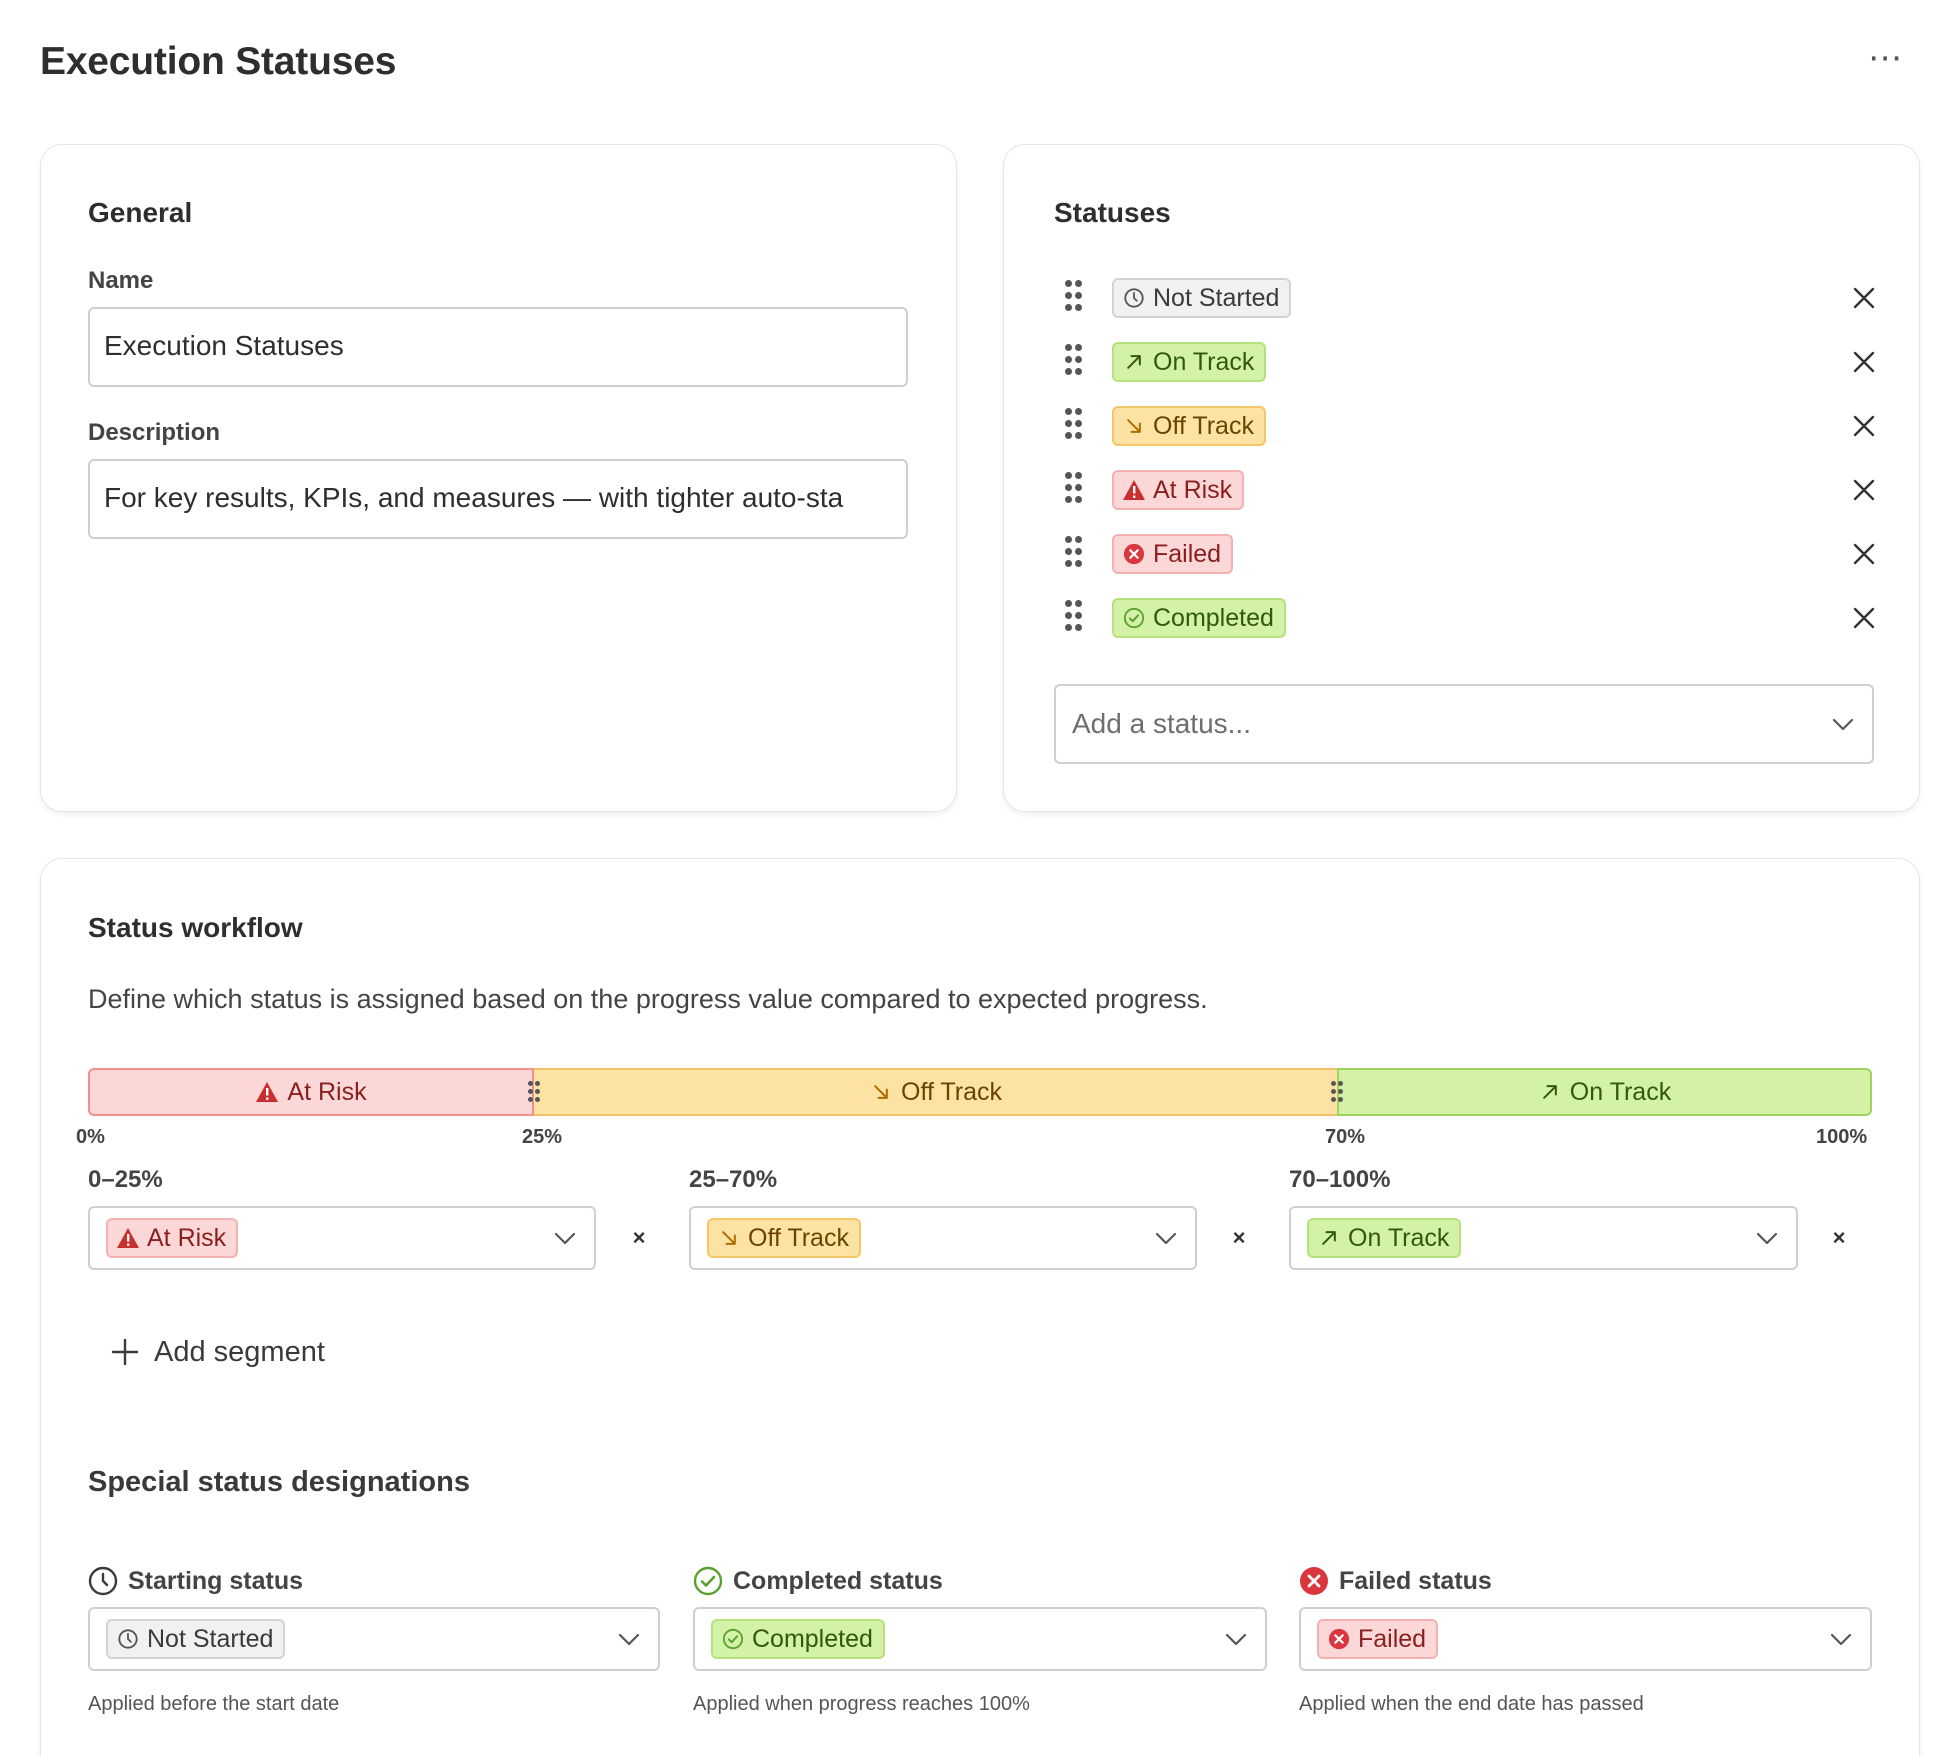 Image resolution: width=1952 pixels, height=1756 pixels. What do you see at coordinates (1842, 1137) in the screenshot?
I see `tick-label: 100%` at bounding box center [1842, 1137].